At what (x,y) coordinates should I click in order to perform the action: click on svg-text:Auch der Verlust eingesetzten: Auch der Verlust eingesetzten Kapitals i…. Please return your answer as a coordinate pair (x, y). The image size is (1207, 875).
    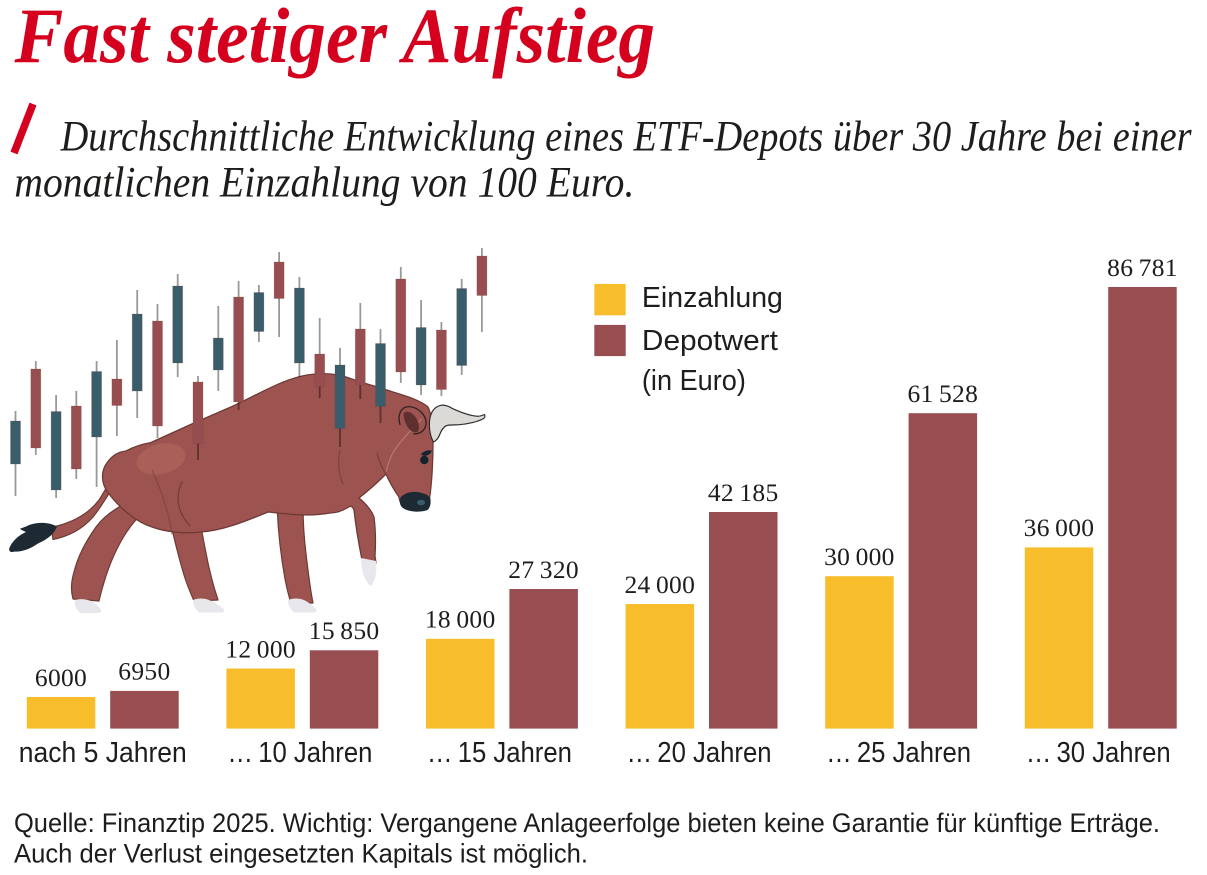
    Looking at the image, I should click on (301, 854).